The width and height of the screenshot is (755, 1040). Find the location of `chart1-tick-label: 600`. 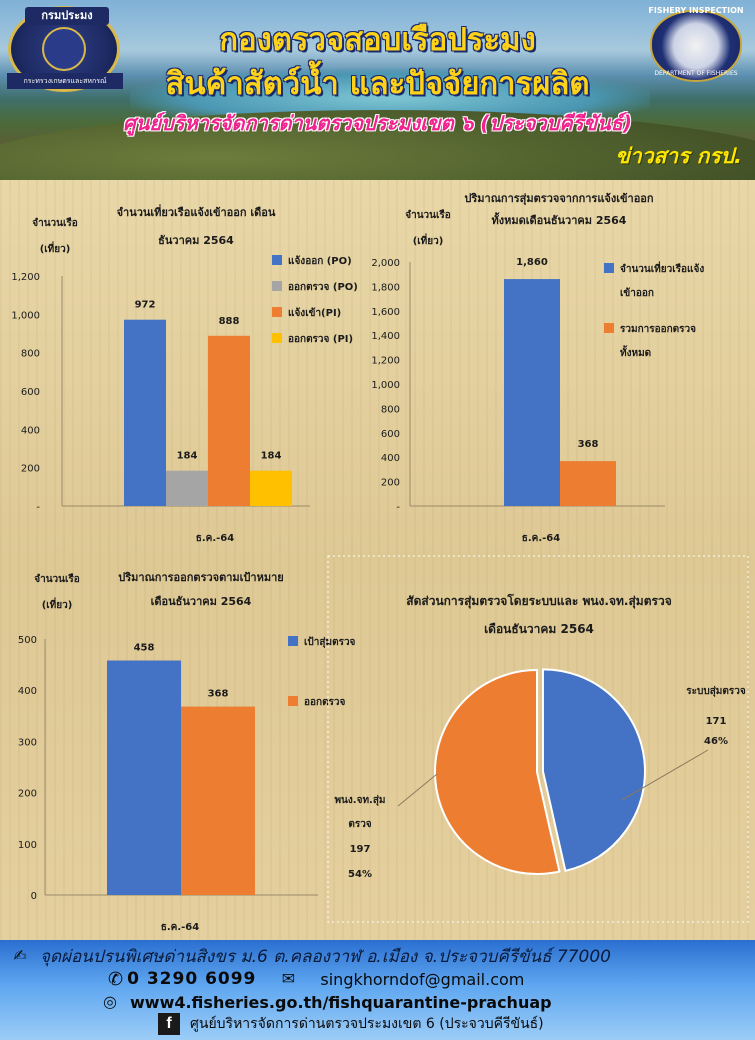

chart1-tick-label: 600 is located at coordinates (30, 392).